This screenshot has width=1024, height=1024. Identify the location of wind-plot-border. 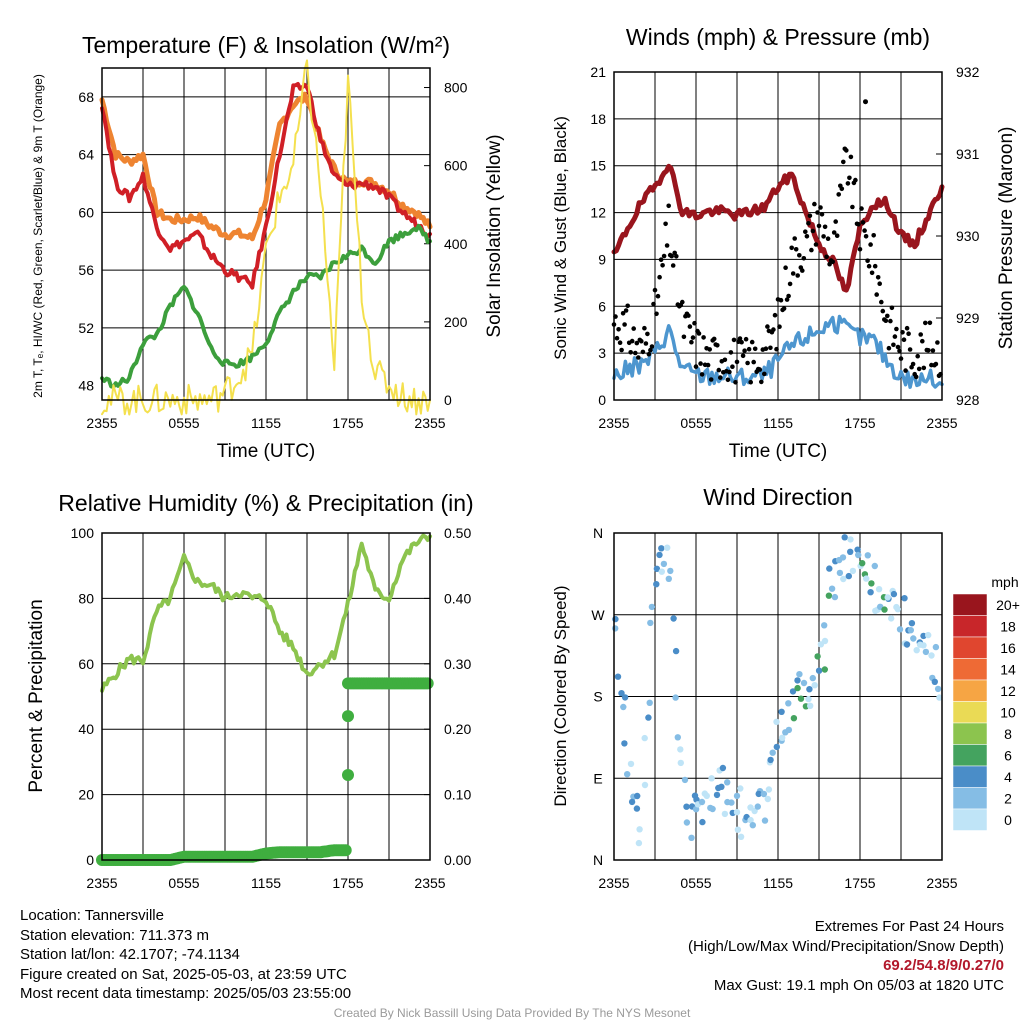
(778, 236).